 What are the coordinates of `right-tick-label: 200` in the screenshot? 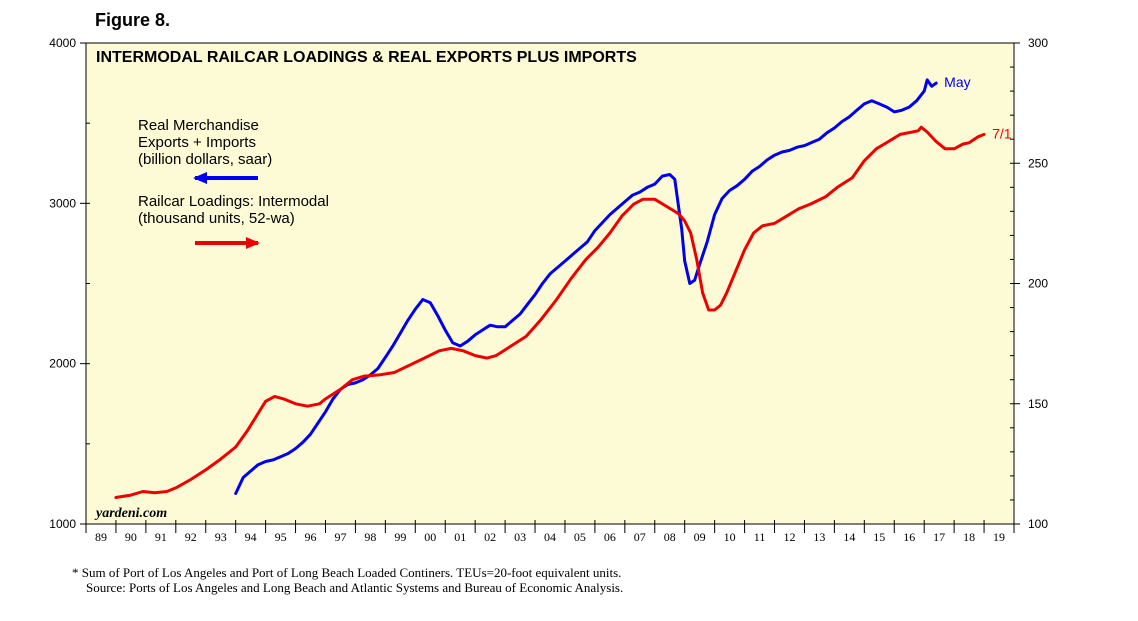 It's located at (1038, 284).